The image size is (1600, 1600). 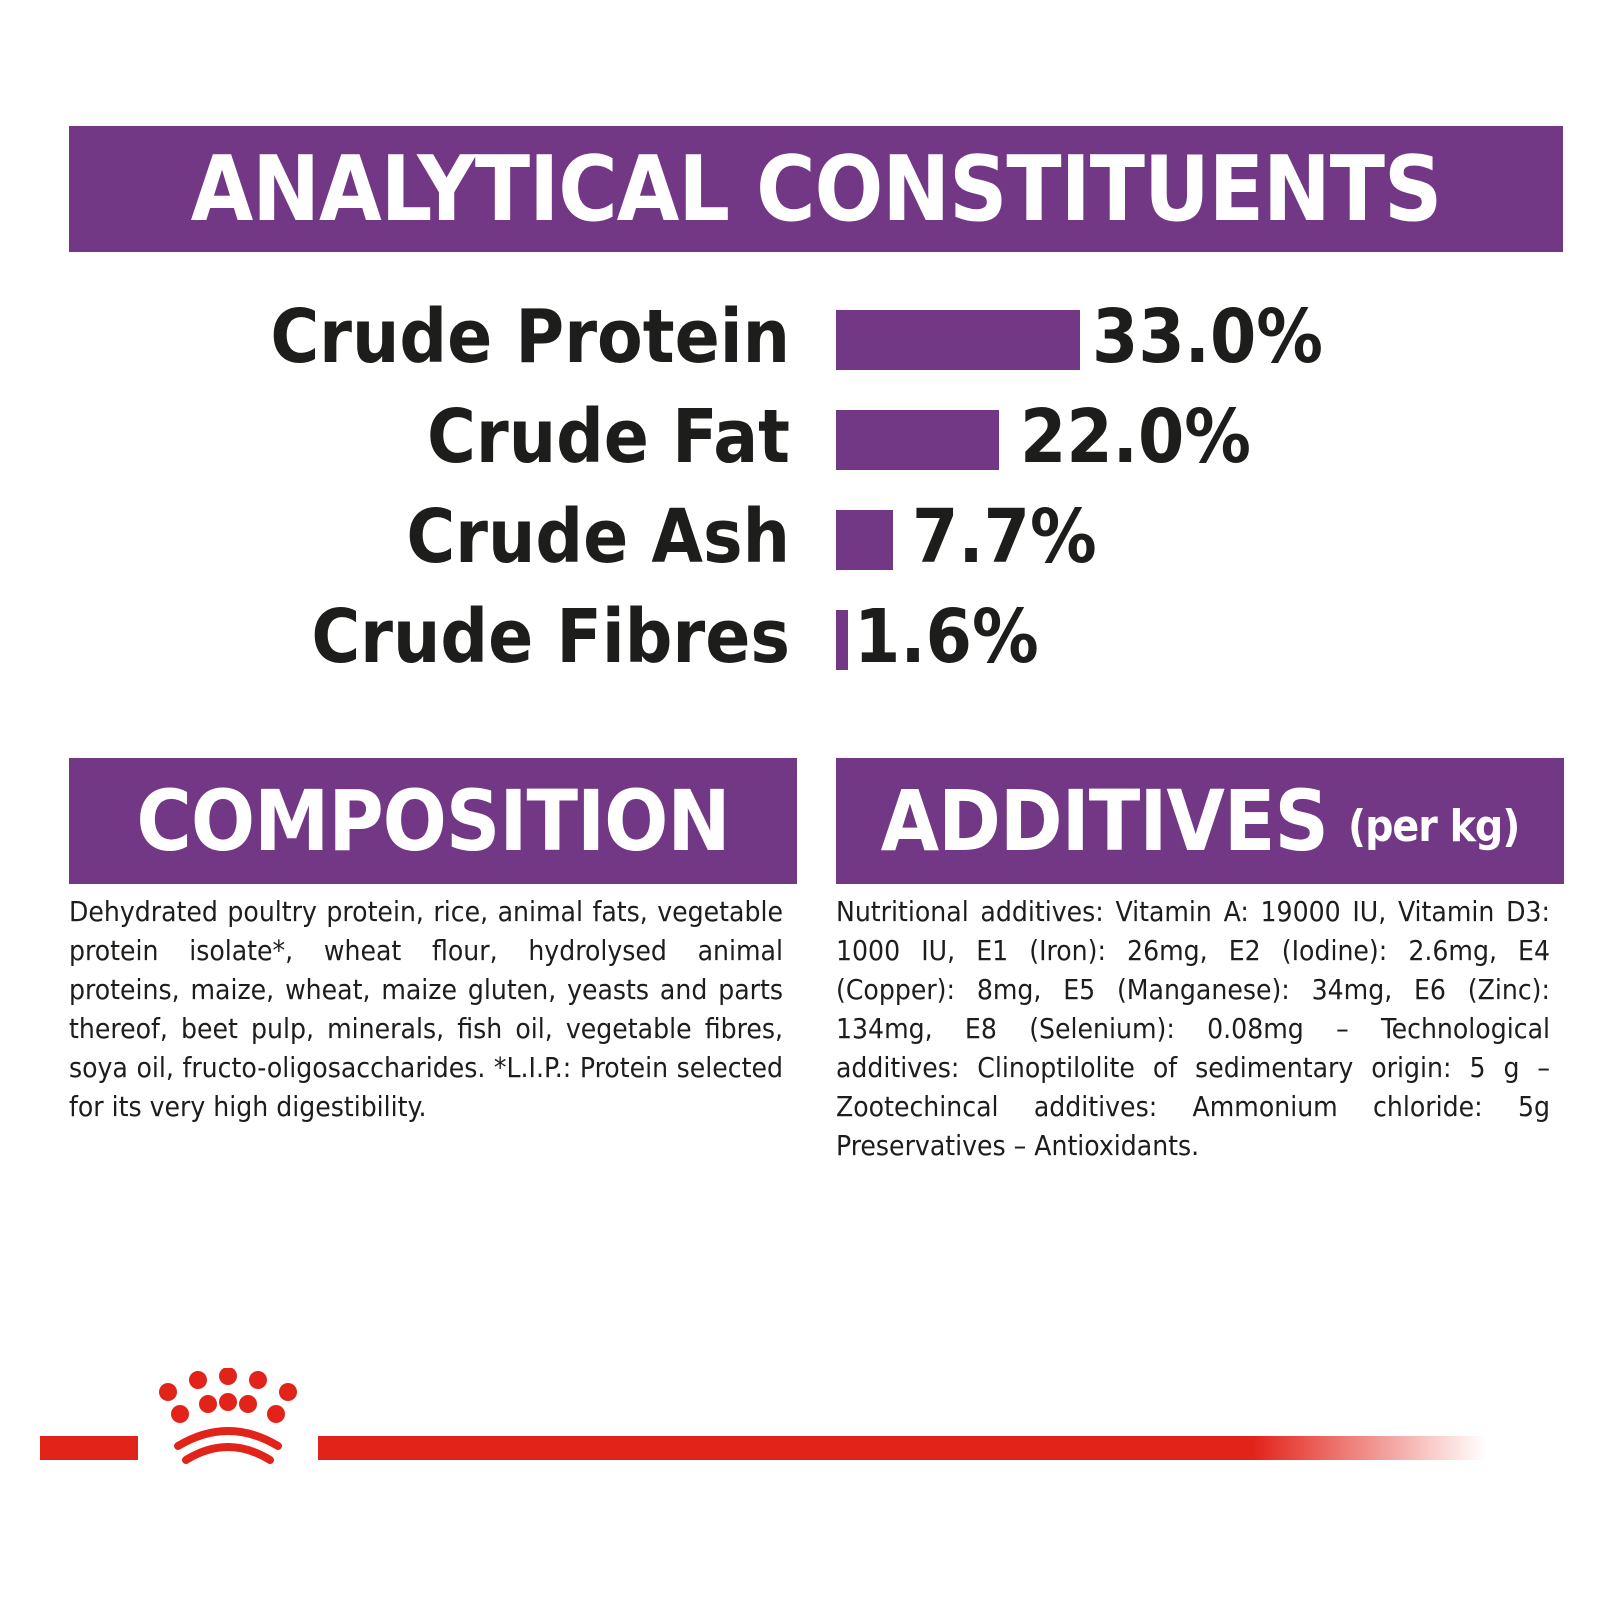 What do you see at coordinates (1135, 437) in the screenshot?
I see `constituent-value: 22.0%` at bounding box center [1135, 437].